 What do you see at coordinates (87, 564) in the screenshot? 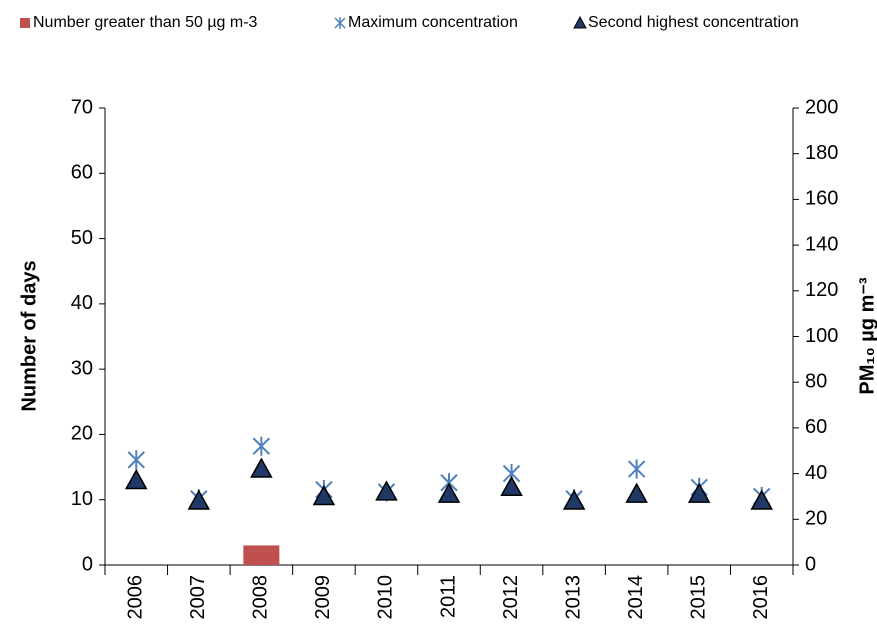
I see `y-tick-label: 0` at bounding box center [87, 564].